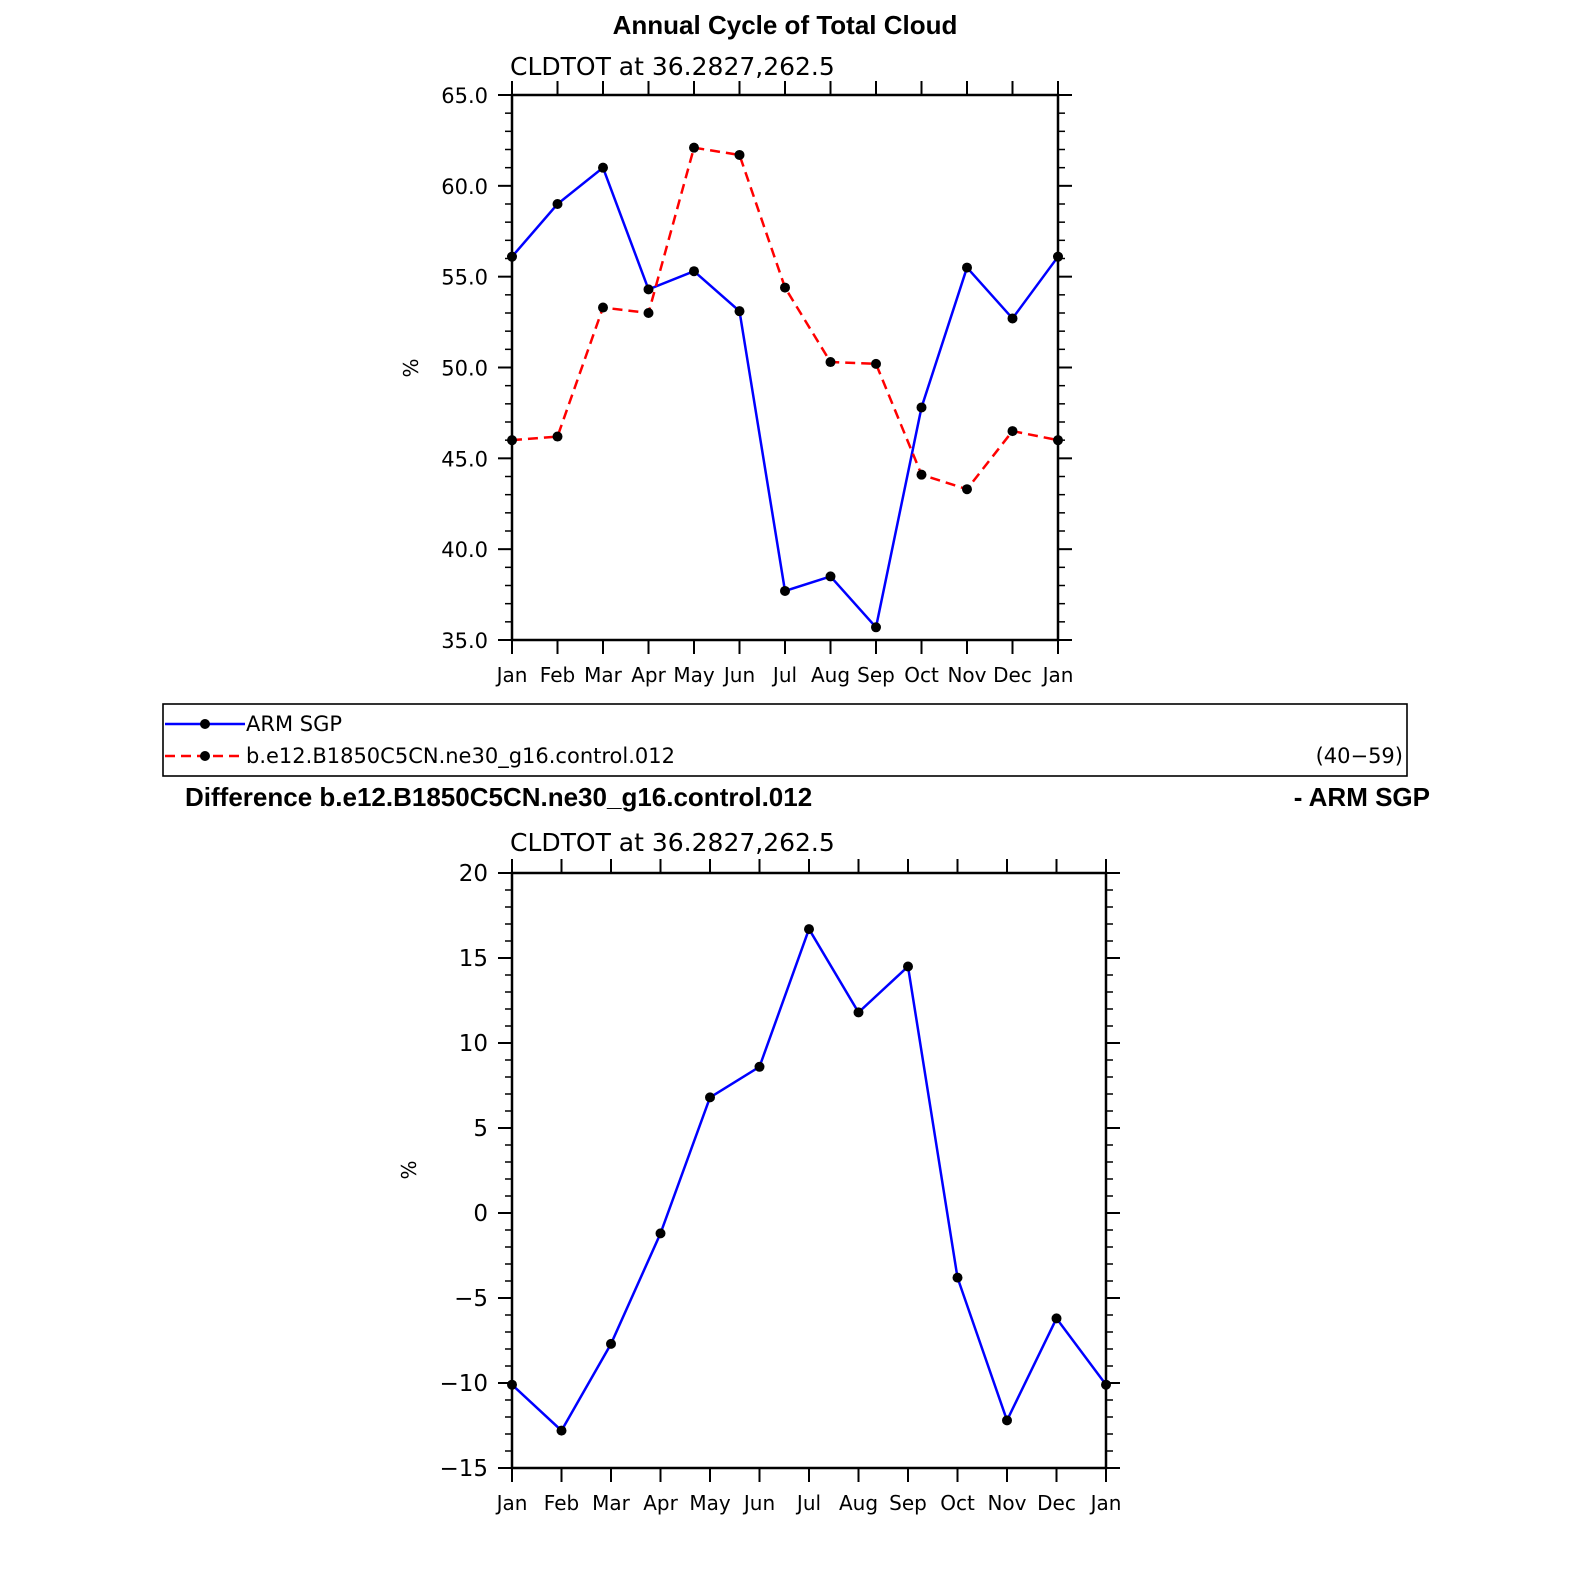 Image resolution: width=1575 pixels, height=1575 pixels. I want to click on top-chart-ytick-label: 55.0, so click(464, 278).